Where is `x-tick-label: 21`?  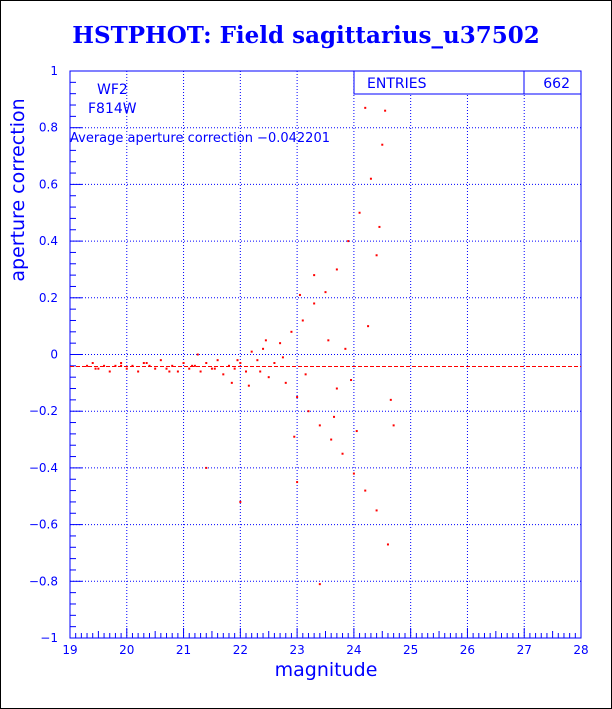 x-tick-label: 21 is located at coordinates (183, 650).